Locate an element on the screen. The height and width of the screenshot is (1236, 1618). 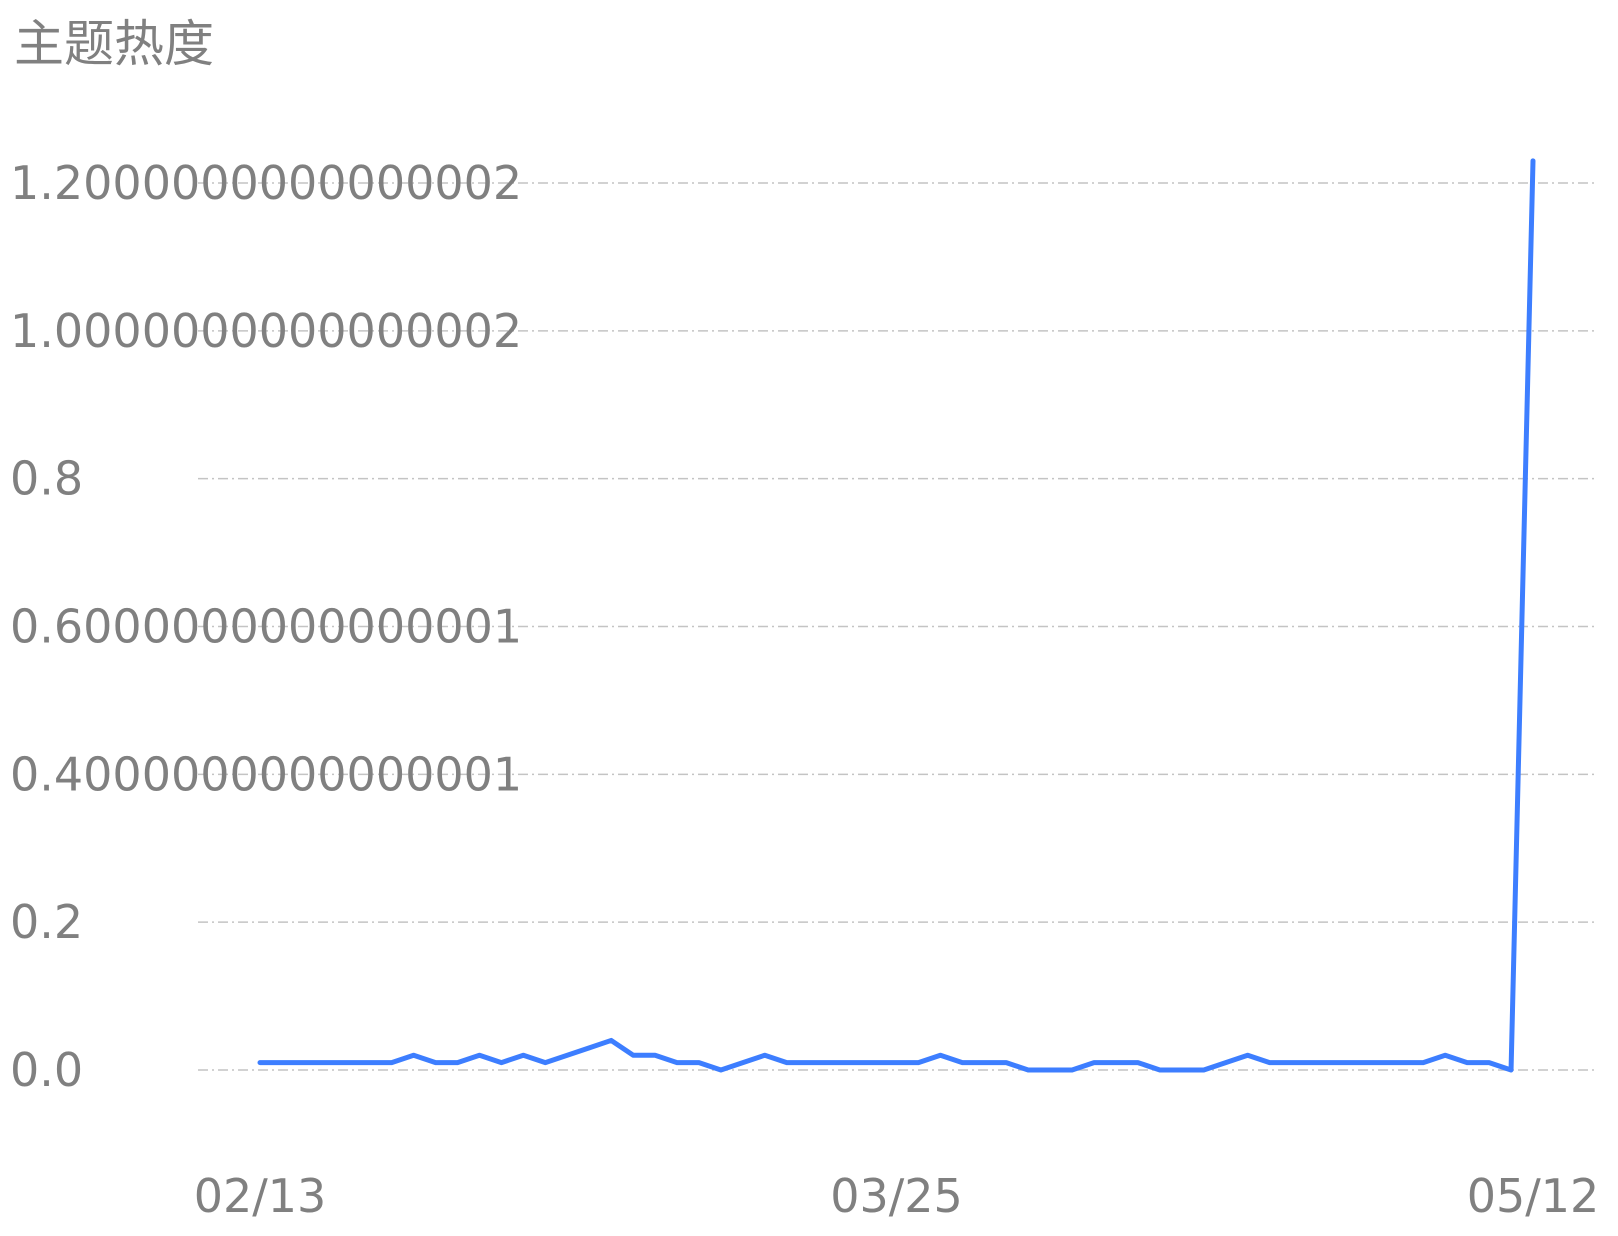
y-tick-label: 0.2 is located at coordinates (46, 922).